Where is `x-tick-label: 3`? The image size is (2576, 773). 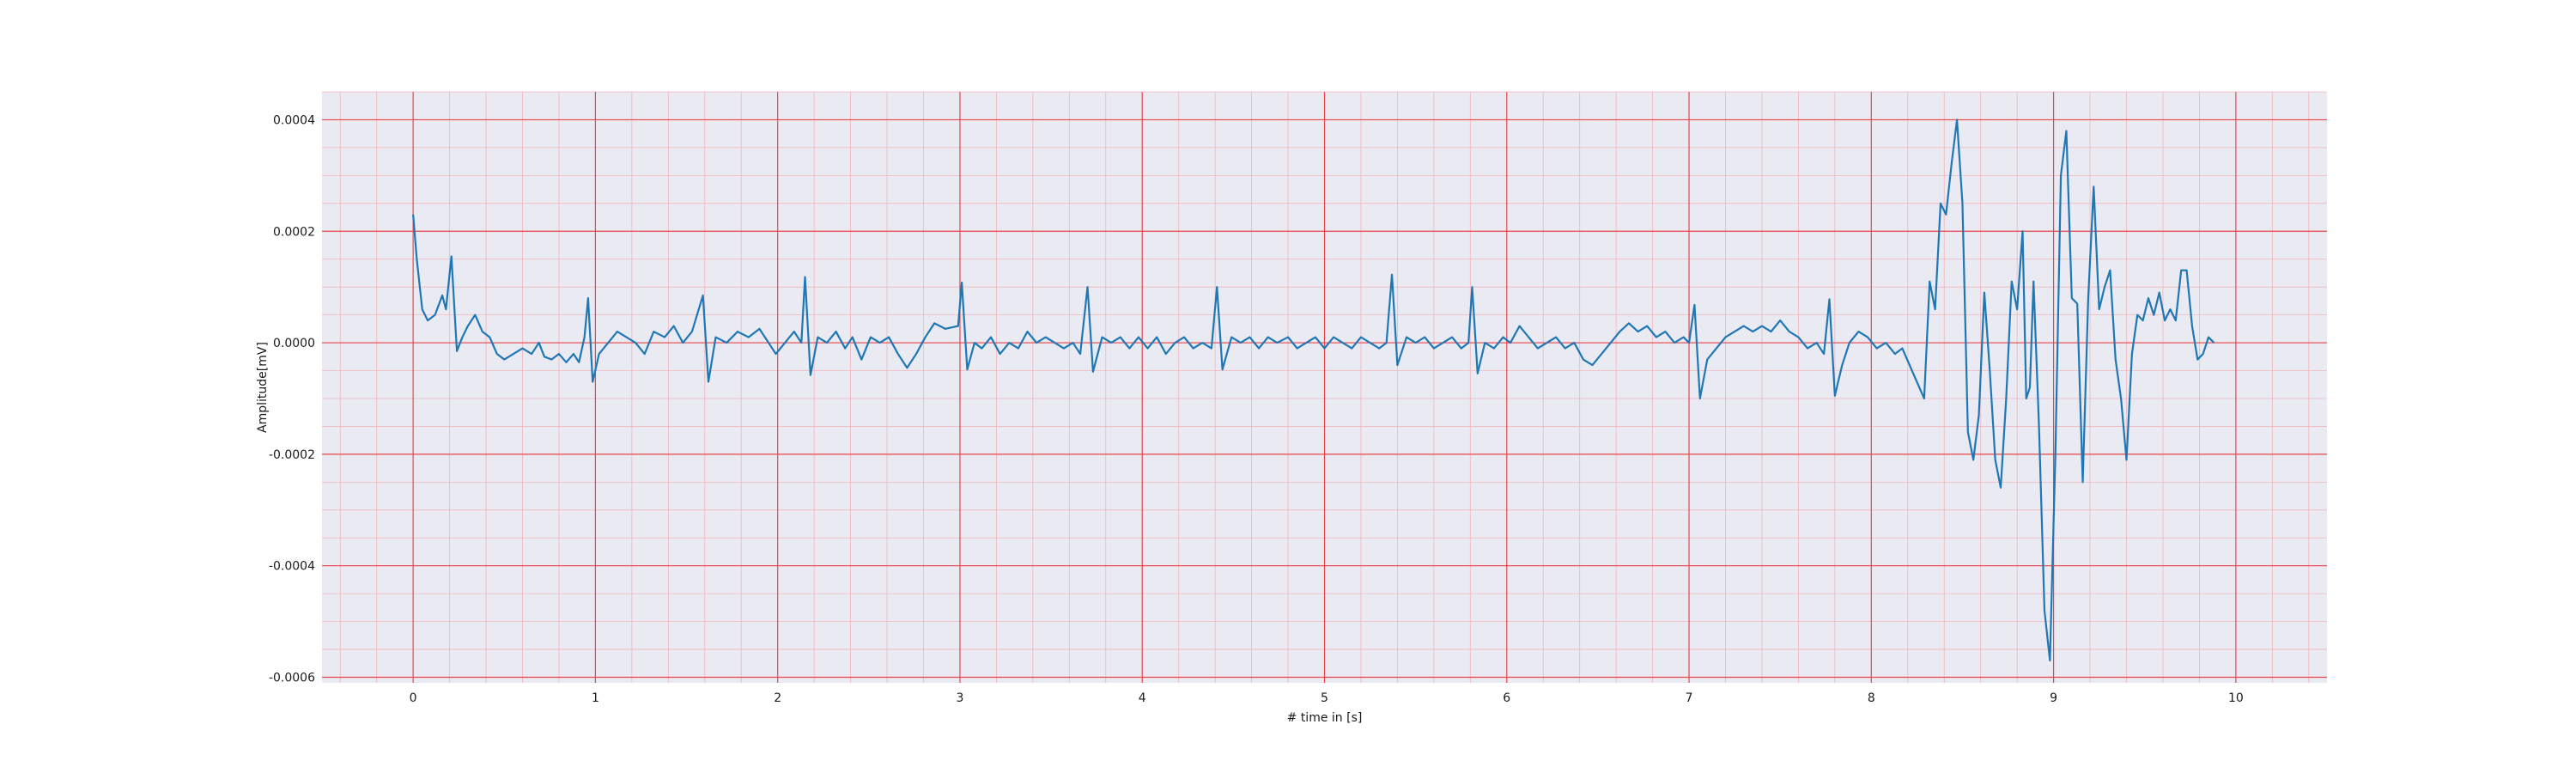
x-tick-label: 3 is located at coordinates (959, 698).